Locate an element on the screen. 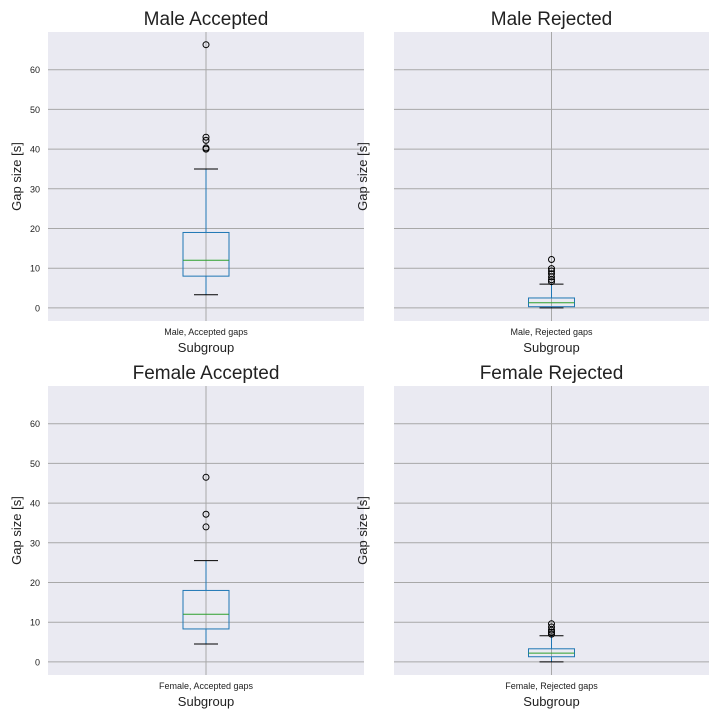 The width and height of the screenshot is (720, 720). x-tick-label: Female, Accepted gaps is located at coordinates (206, 686).